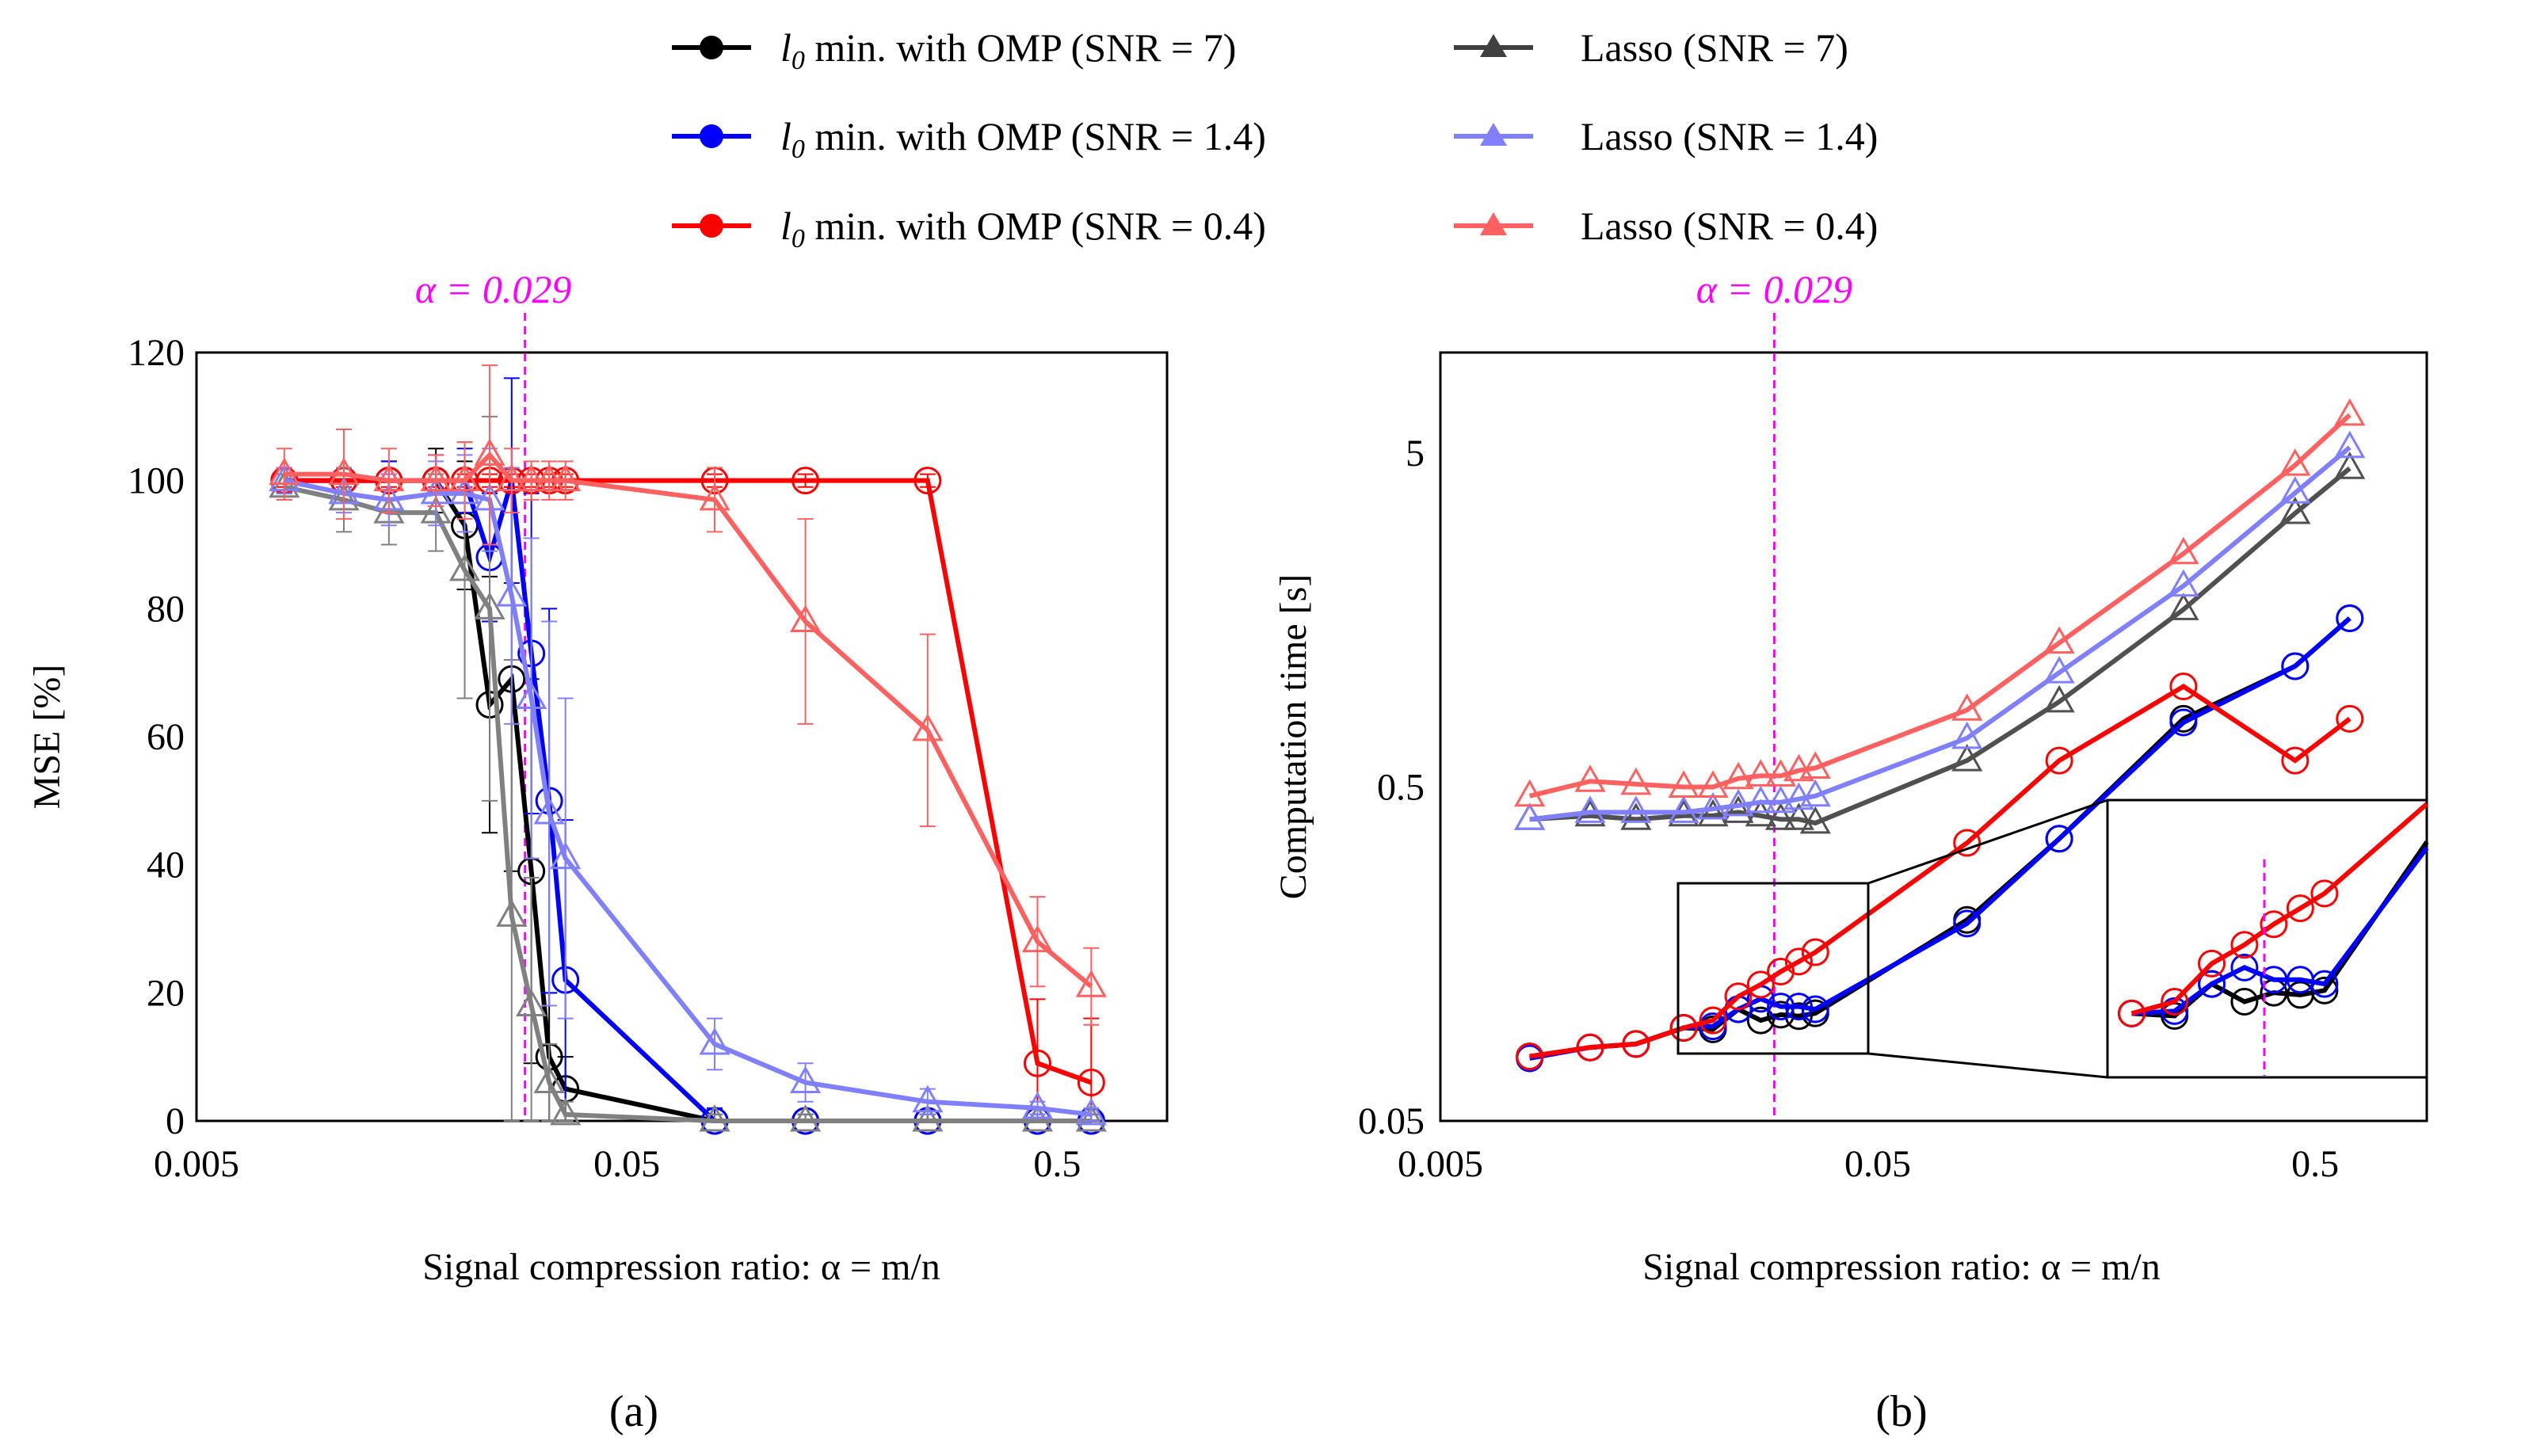 The height and width of the screenshot is (1456, 2548). Describe the element at coordinates (626, 1164) in the screenshot. I see `panel-a-xtick-label: 0.05` at that location.